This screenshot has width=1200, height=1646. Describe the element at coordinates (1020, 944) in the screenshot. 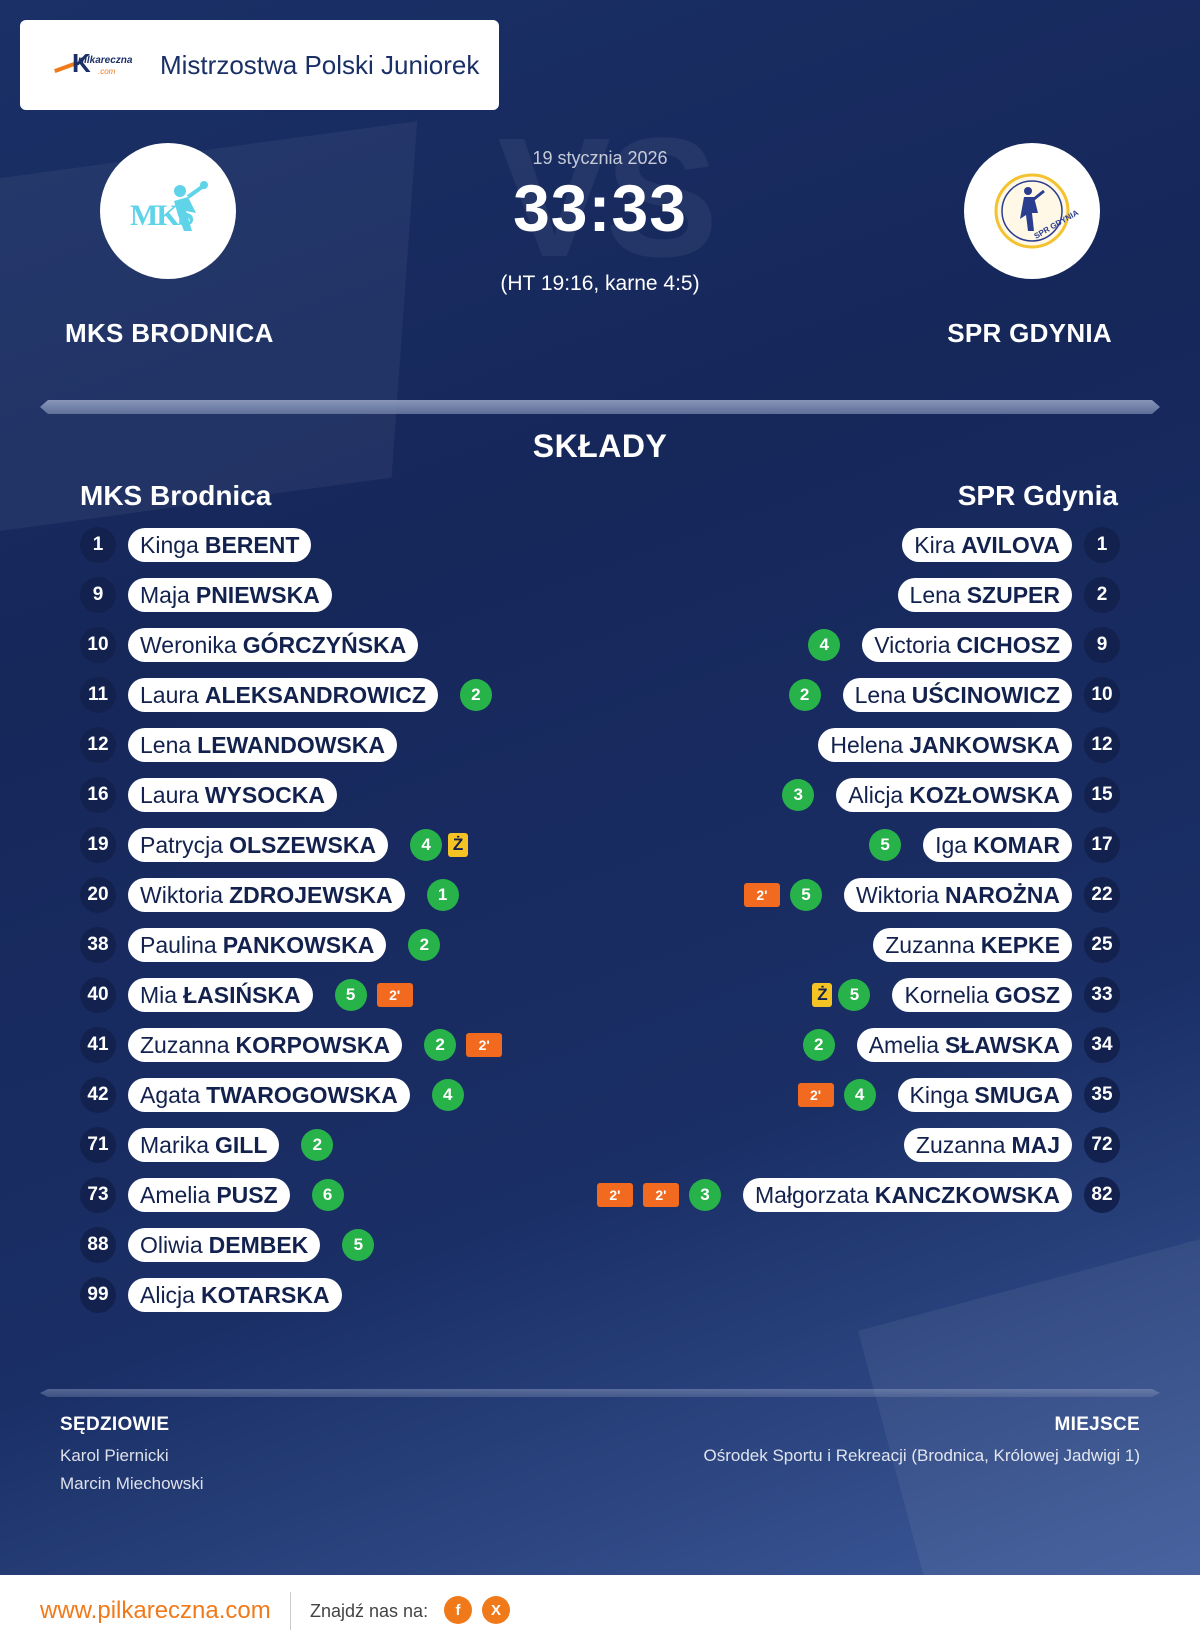

I see `player-last-name: KEPKE` at that location.